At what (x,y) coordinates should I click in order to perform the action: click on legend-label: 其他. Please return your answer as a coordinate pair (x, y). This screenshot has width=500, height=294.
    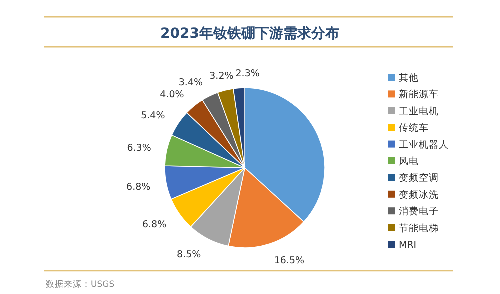
    Looking at the image, I should click on (409, 78).